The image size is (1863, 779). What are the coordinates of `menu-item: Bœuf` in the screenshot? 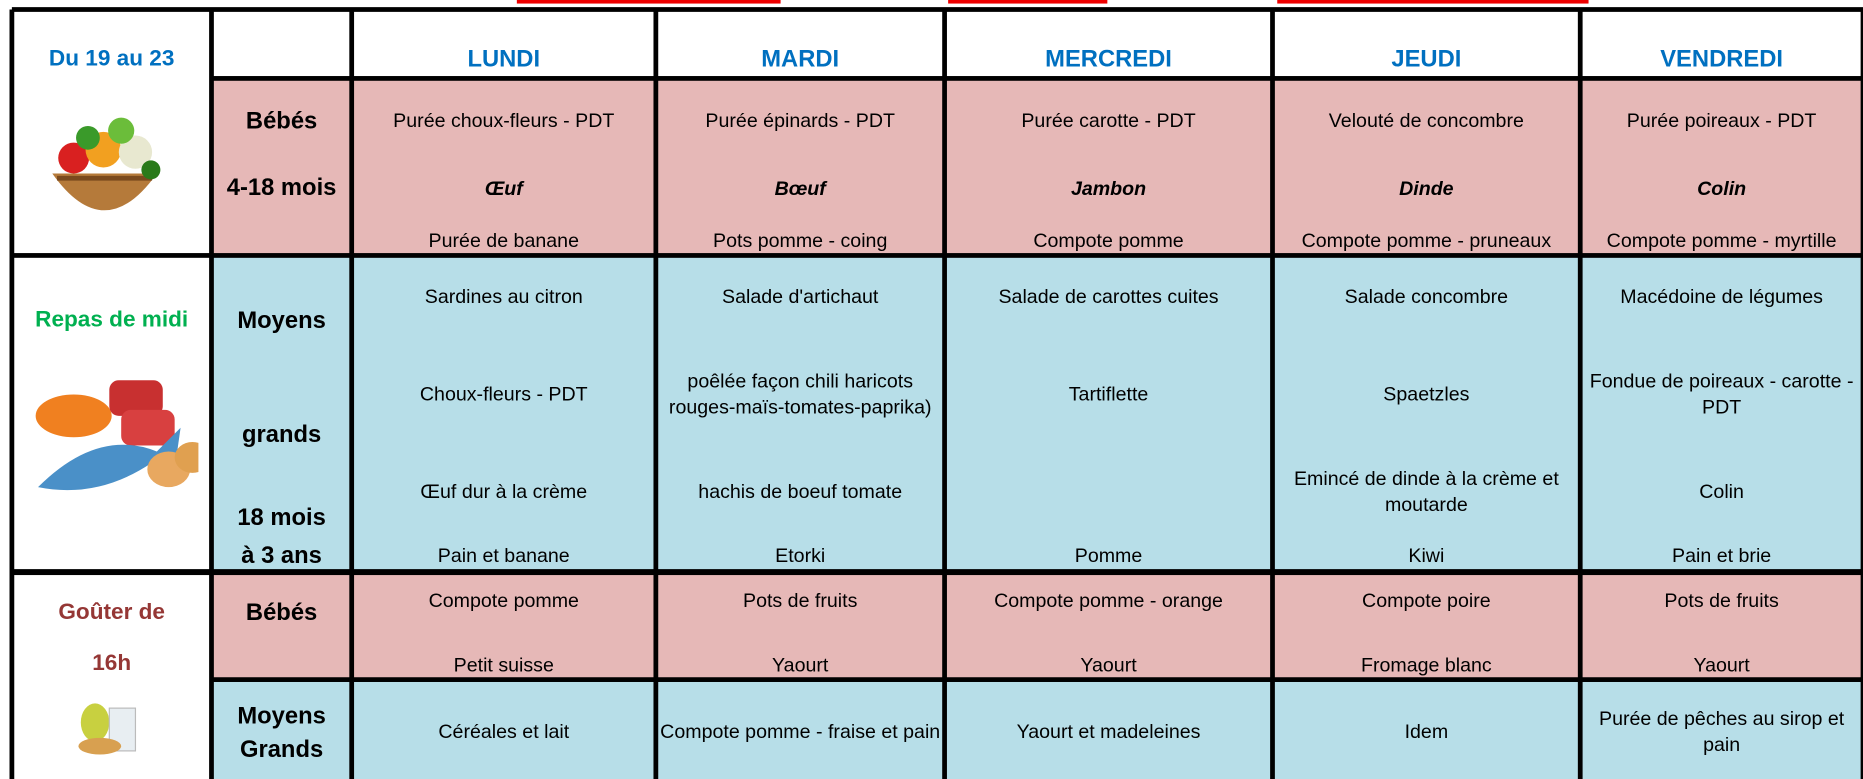 It's located at (800, 189).